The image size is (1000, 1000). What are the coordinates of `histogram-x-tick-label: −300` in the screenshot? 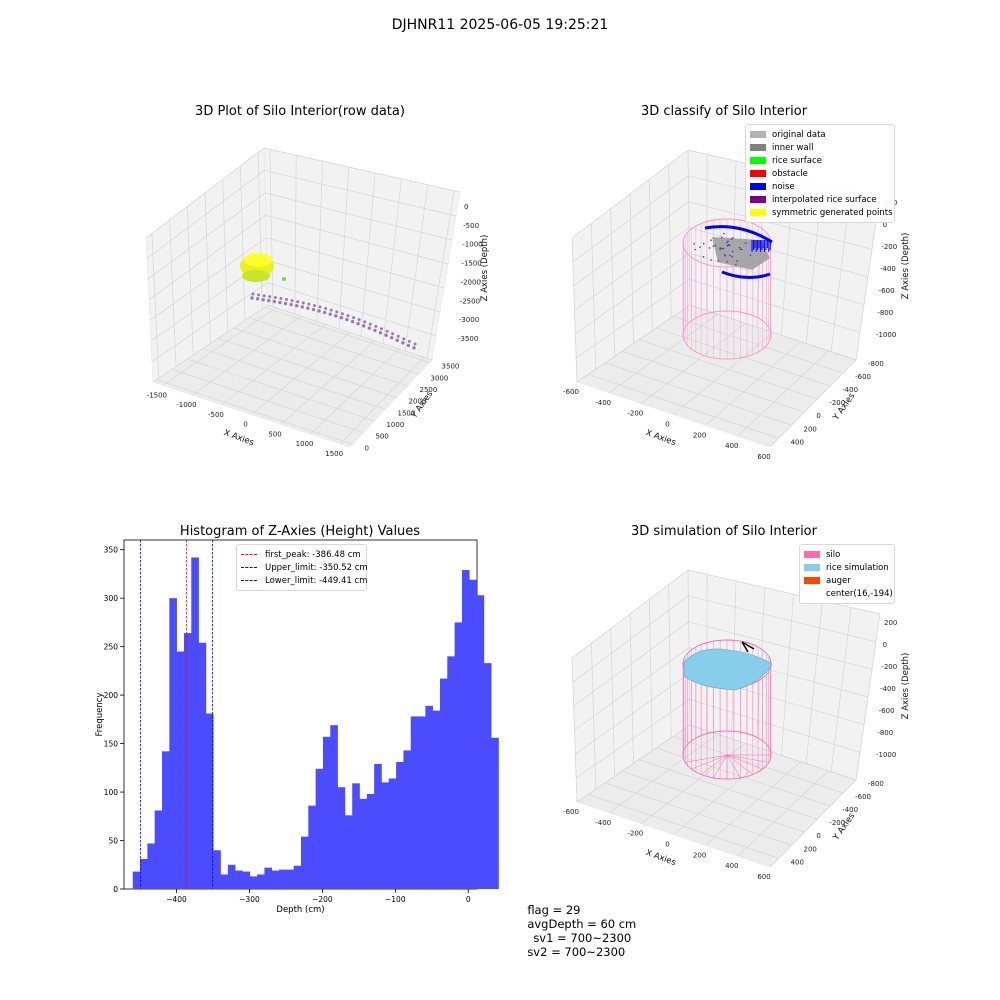 It's located at (249, 899).